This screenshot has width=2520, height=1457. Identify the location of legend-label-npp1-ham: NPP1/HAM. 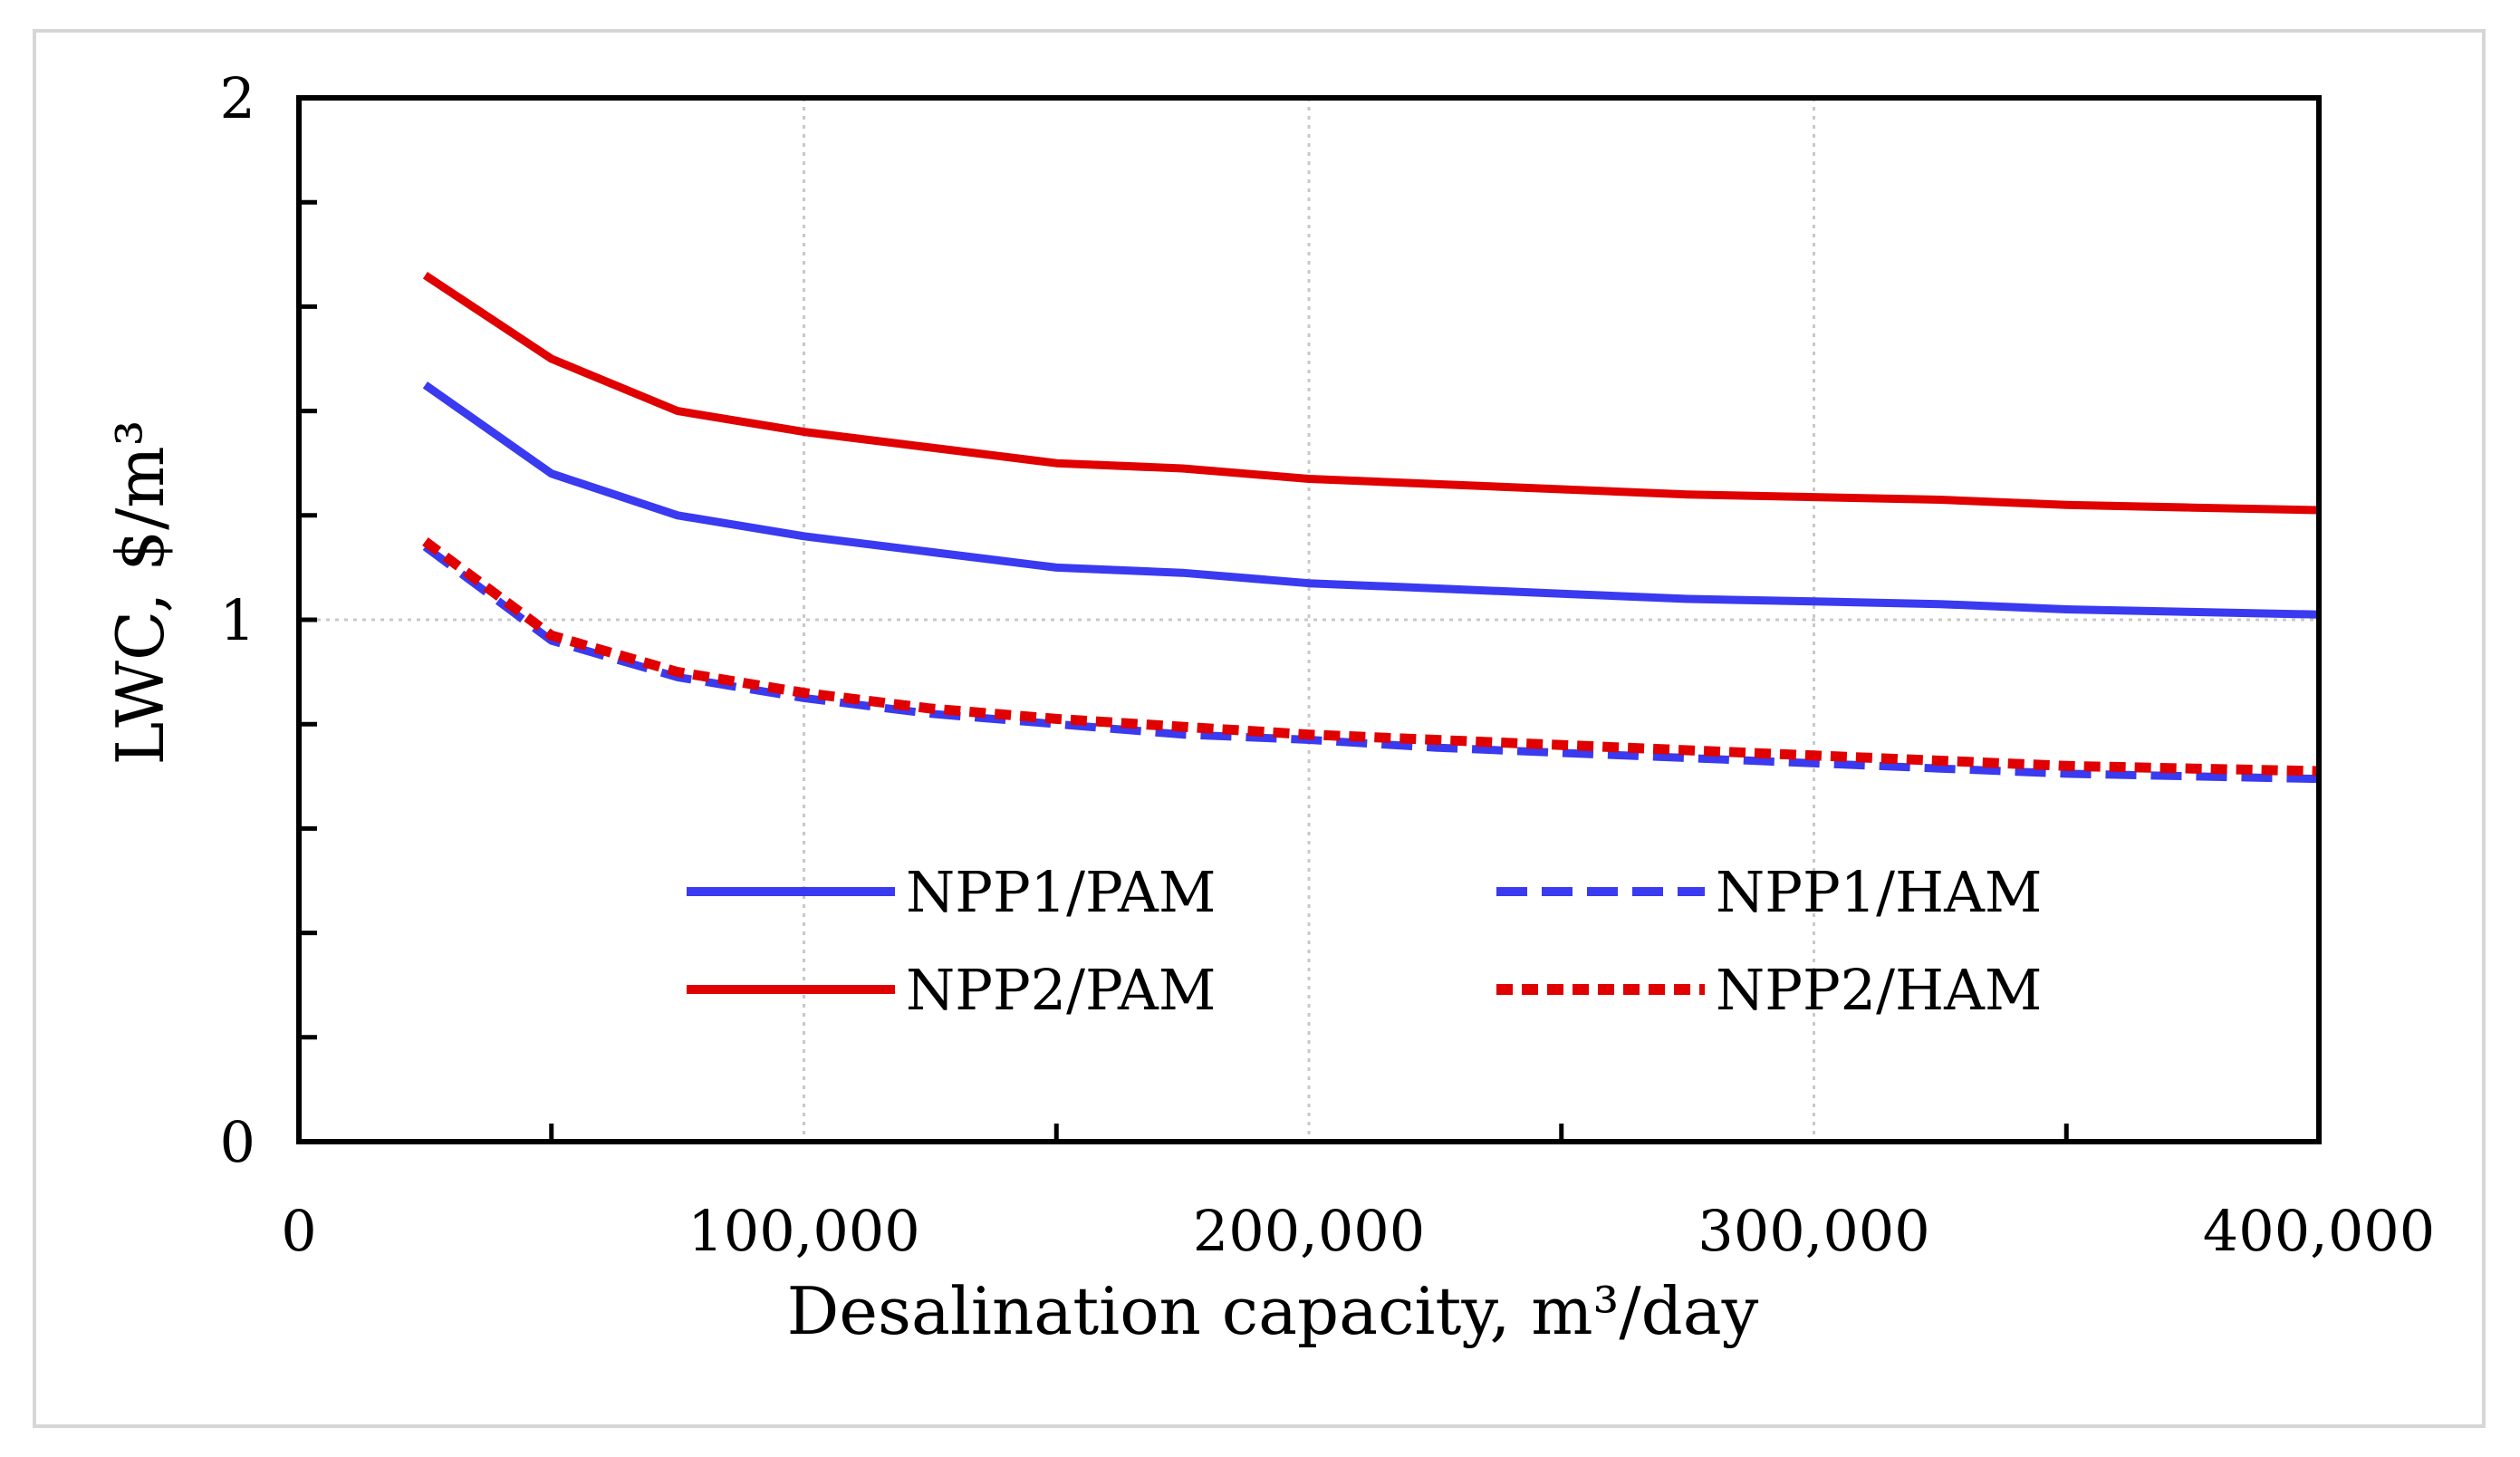
(1879, 892).